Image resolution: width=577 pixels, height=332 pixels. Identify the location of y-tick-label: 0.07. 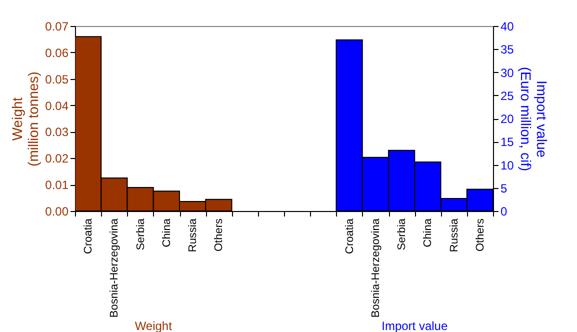
(57, 27).